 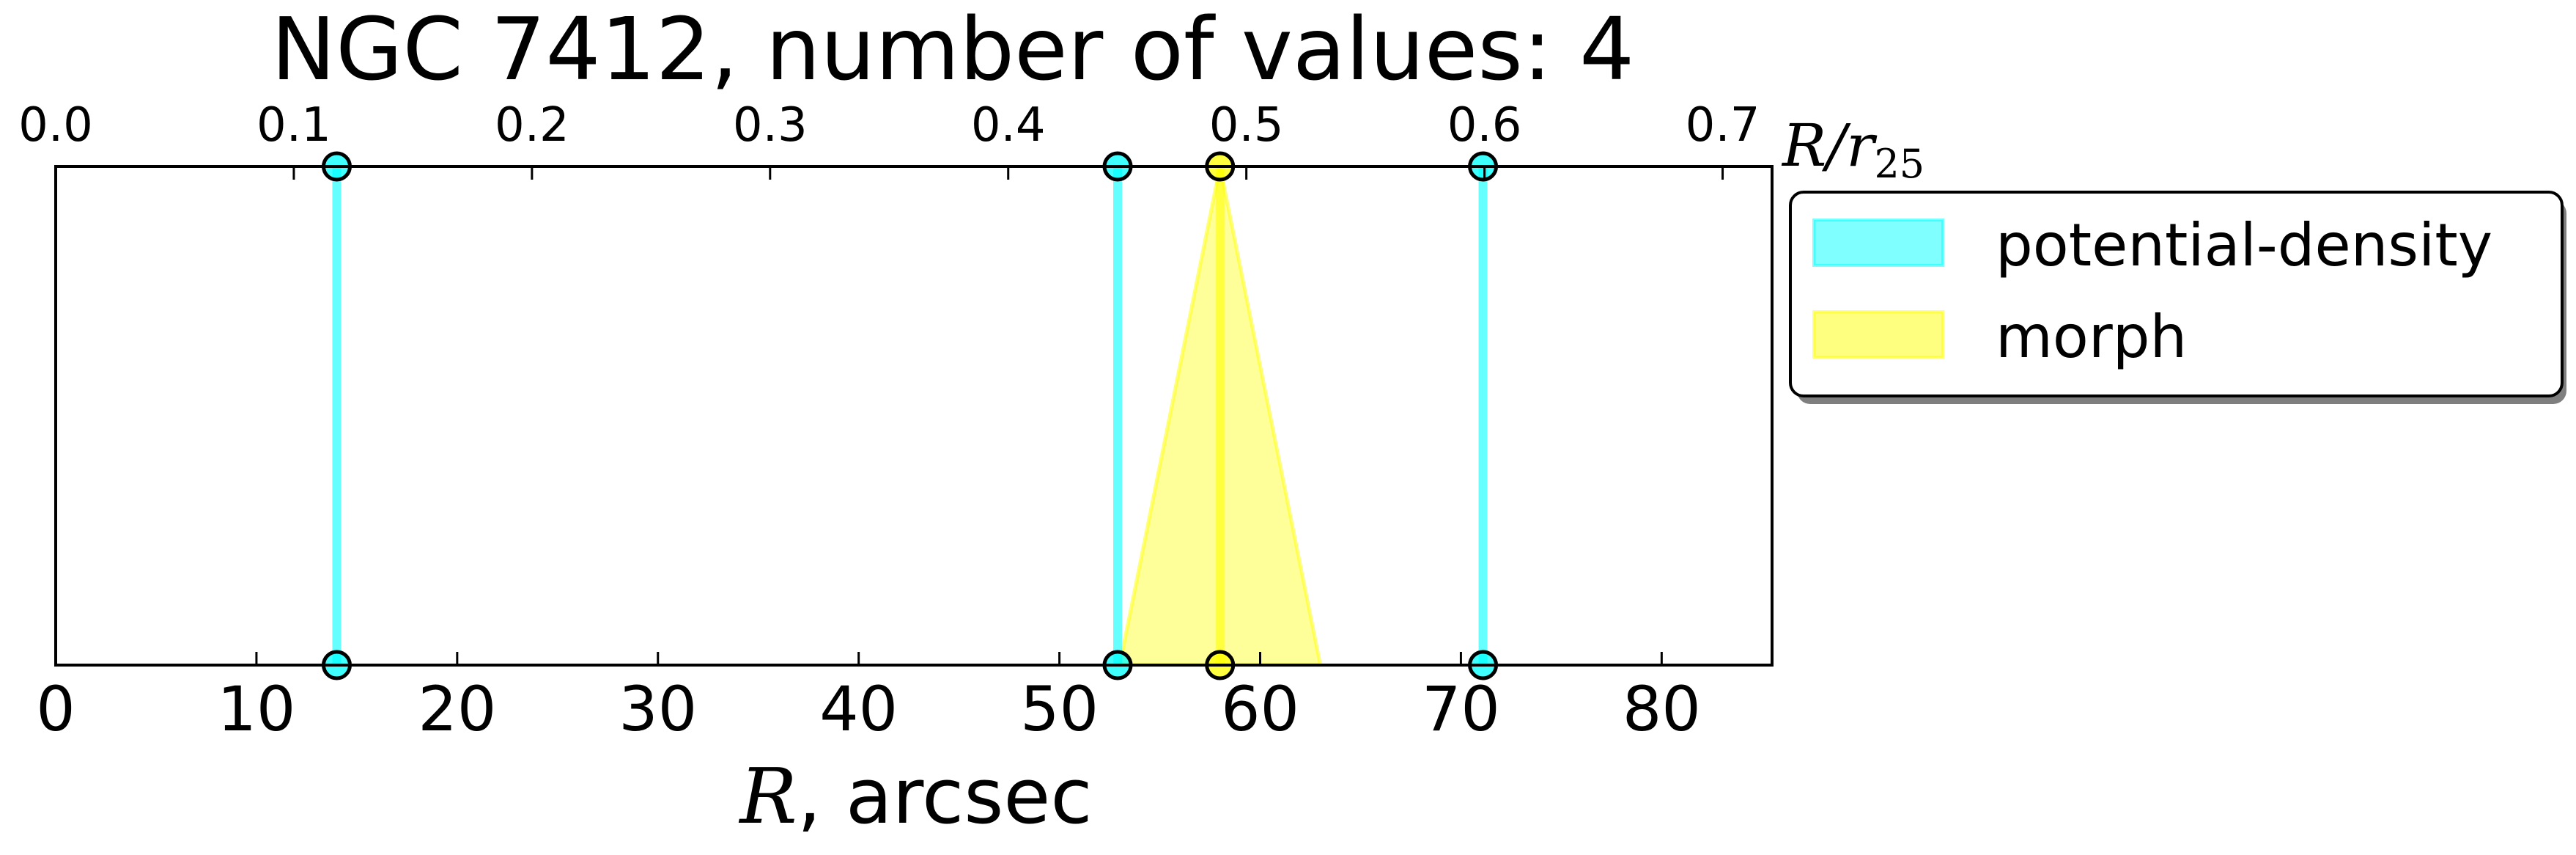 I want to click on top-tick-label: 0.3, so click(x=770, y=125).